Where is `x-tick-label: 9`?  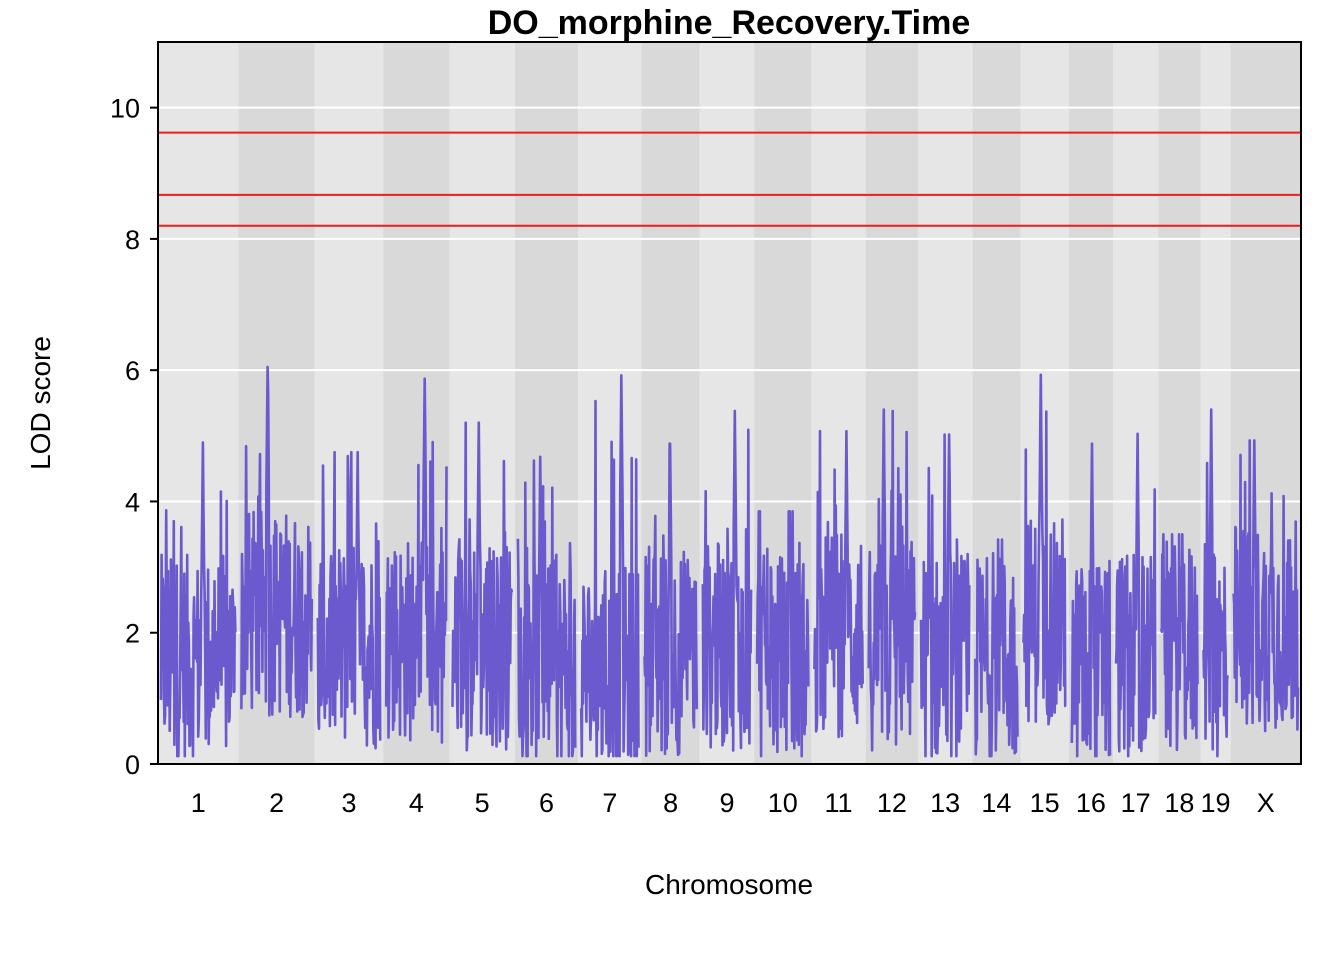 x-tick-label: 9 is located at coordinates (726, 803).